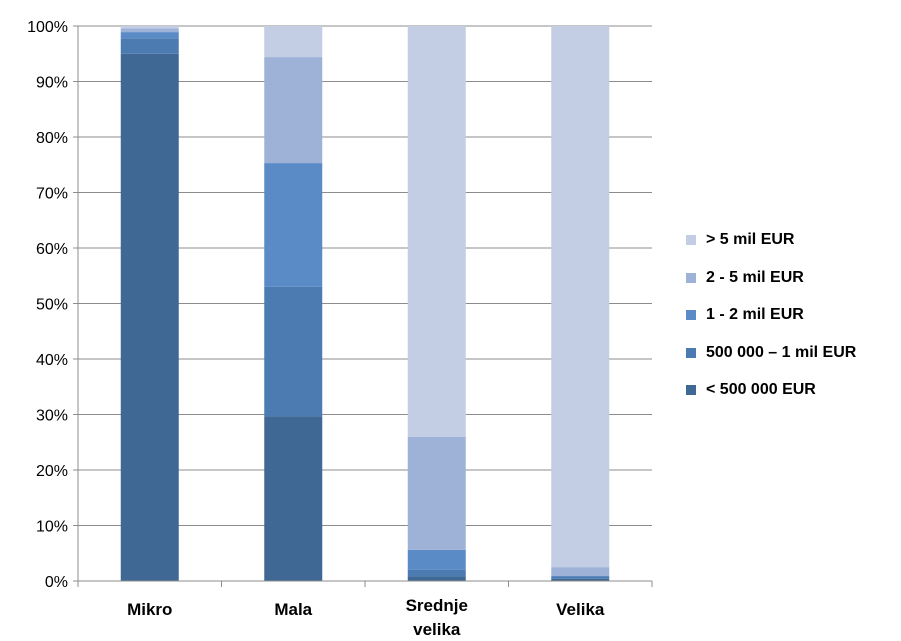 This screenshot has width=901, height=641. I want to click on y-tick-label: 100%, so click(47, 27).